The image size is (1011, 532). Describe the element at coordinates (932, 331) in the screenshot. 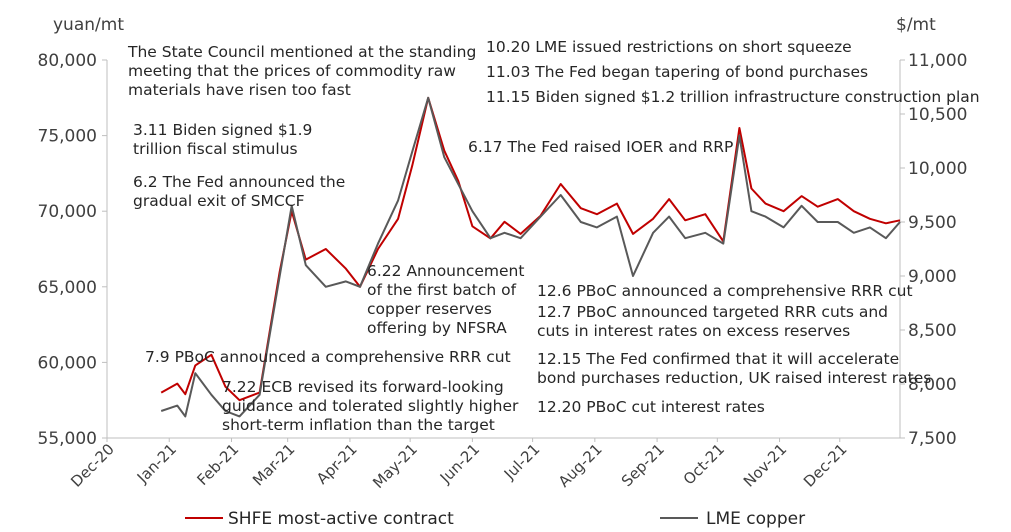

I see `y-right-tick-label: 8,500` at that location.